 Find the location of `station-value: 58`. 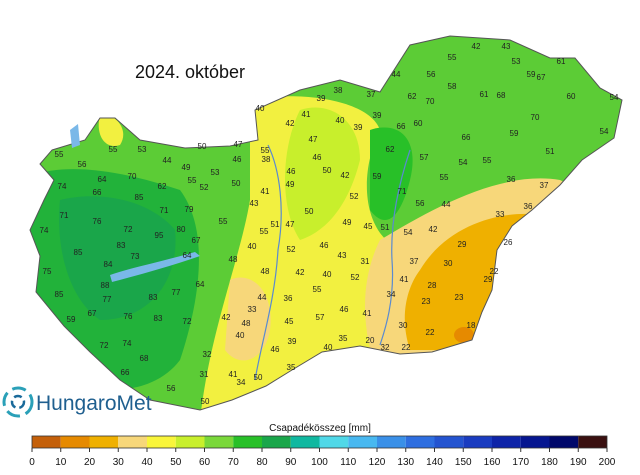

station-value: 58 is located at coordinates (452, 86).